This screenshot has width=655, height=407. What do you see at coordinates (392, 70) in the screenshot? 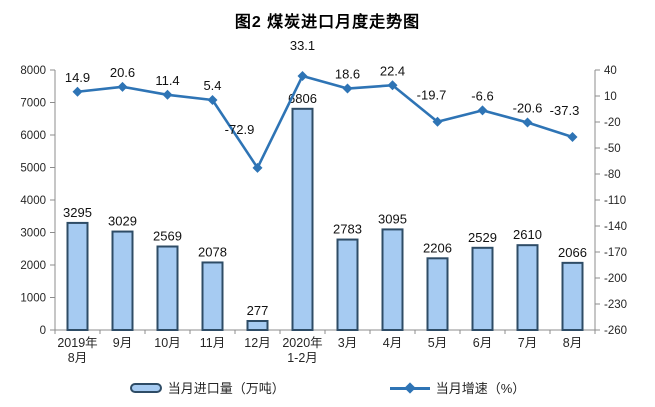
I see `line-value-label: 22.4` at bounding box center [392, 70].